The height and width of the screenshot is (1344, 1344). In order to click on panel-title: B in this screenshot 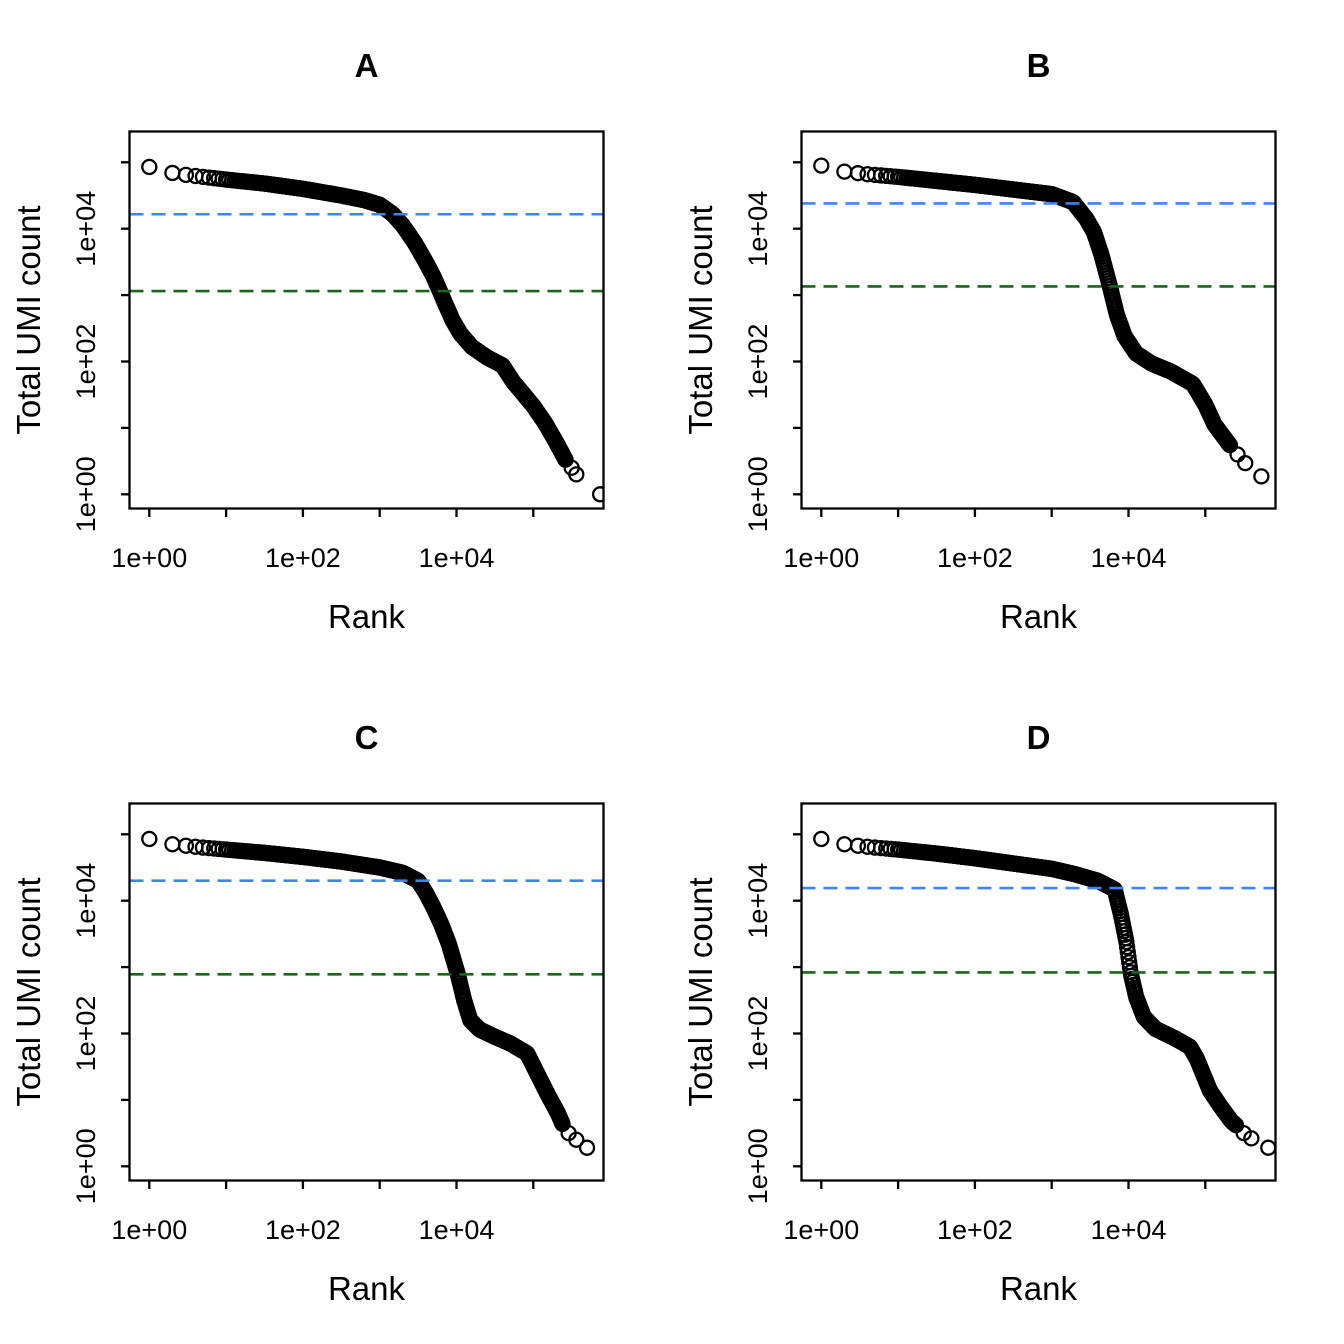, I will do `click(1039, 65)`.